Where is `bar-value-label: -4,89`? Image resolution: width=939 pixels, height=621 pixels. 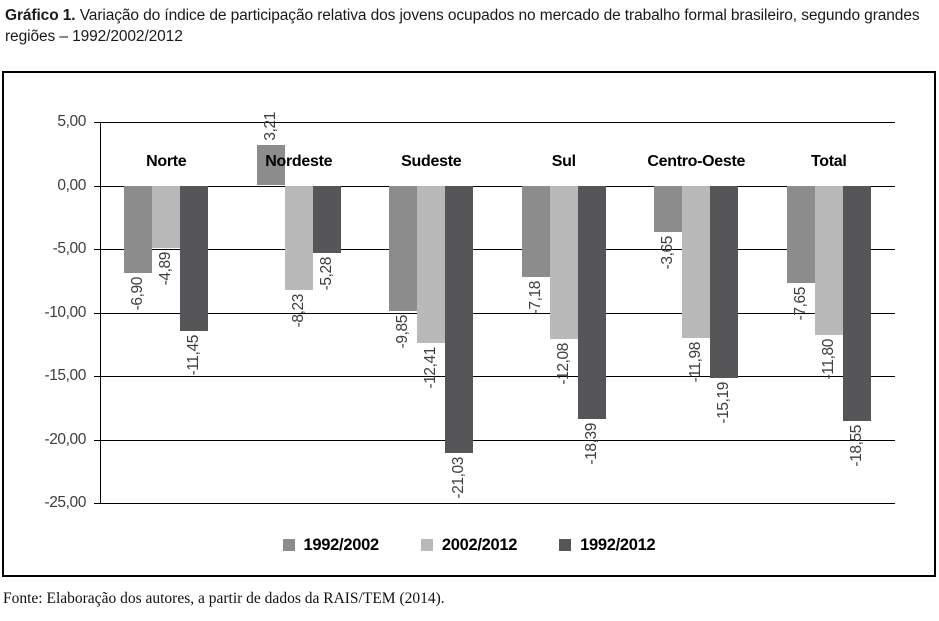 bar-value-label: -4,89 is located at coordinates (166, 268).